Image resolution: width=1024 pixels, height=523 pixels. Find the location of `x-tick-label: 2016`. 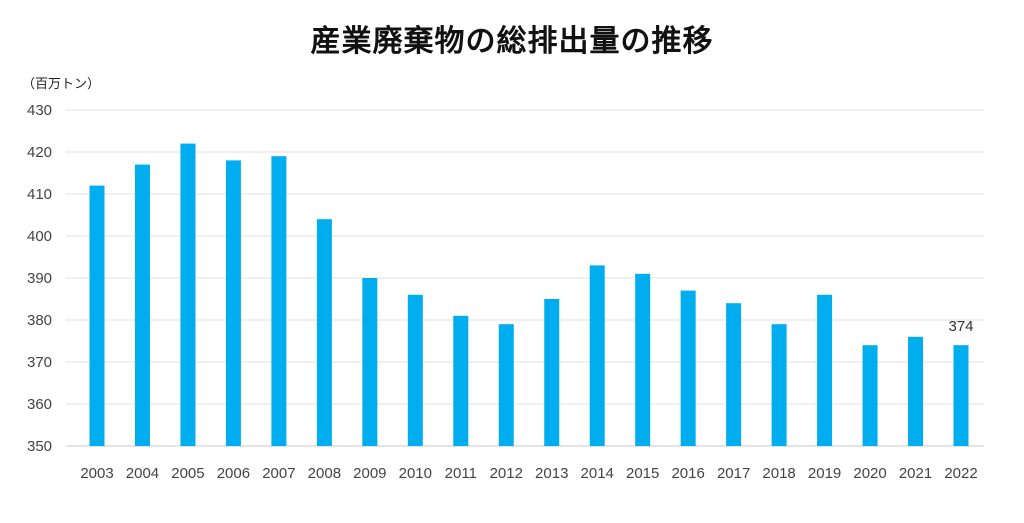

x-tick-label: 2016 is located at coordinates (687, 473).